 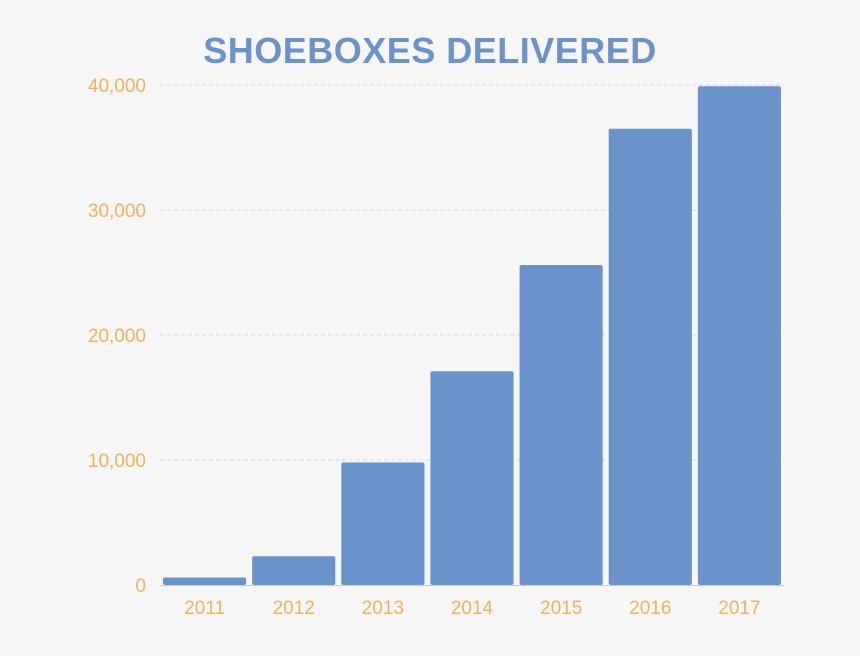 What do you see at coordinates (430, 50) in the screenshot?
I see `chart-title: SHOEBOXES DELIVERED` at bounding box center [430, 50].